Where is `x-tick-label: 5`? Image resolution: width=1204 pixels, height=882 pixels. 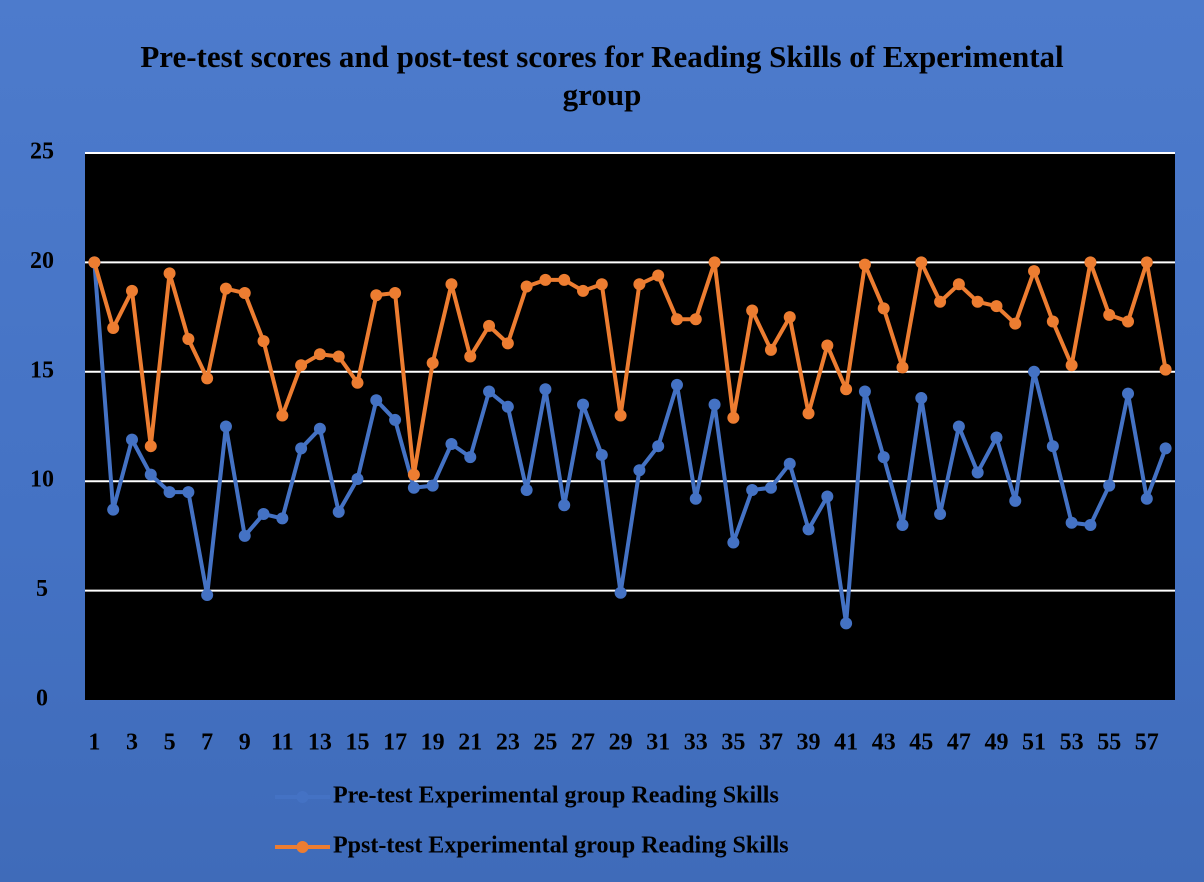
x-tick-label: 5 is located at coordinates (170, 743).